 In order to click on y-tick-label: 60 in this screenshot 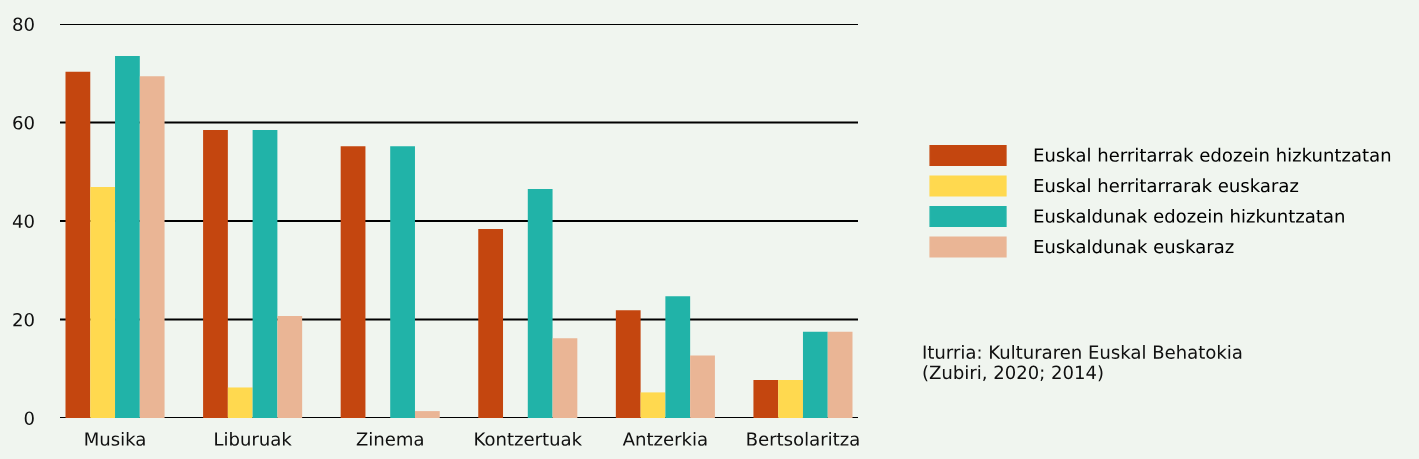, I will do `click(23, 122)`.